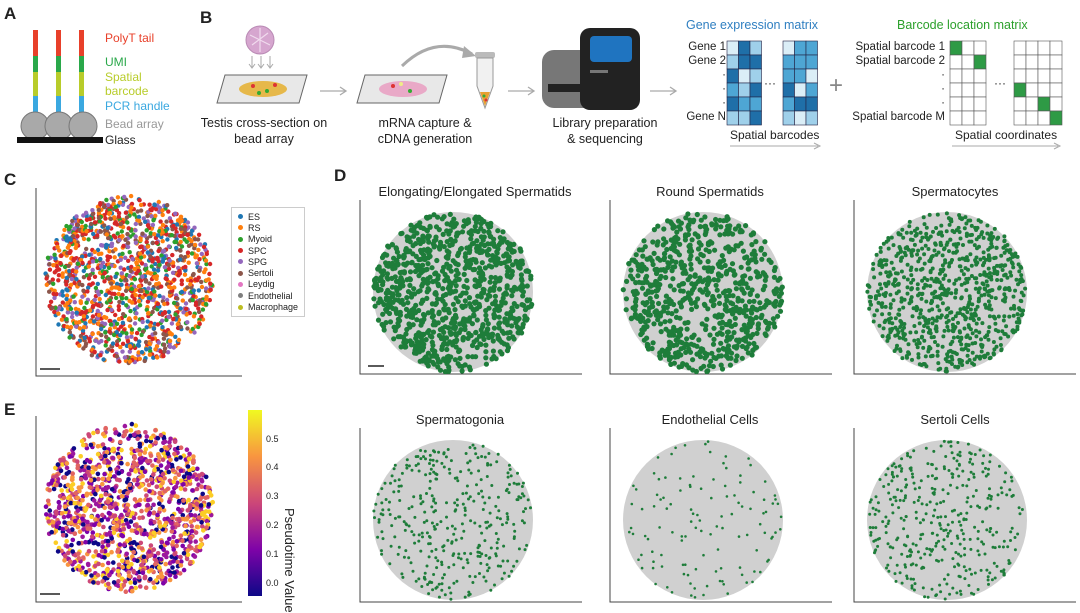 Image resolution: width=1080 pixels, height=613 pixels. What do you see at coordinates (268, 227) in the screenshot?
I see `legend-item: RS` at bounding box center [268, 227].